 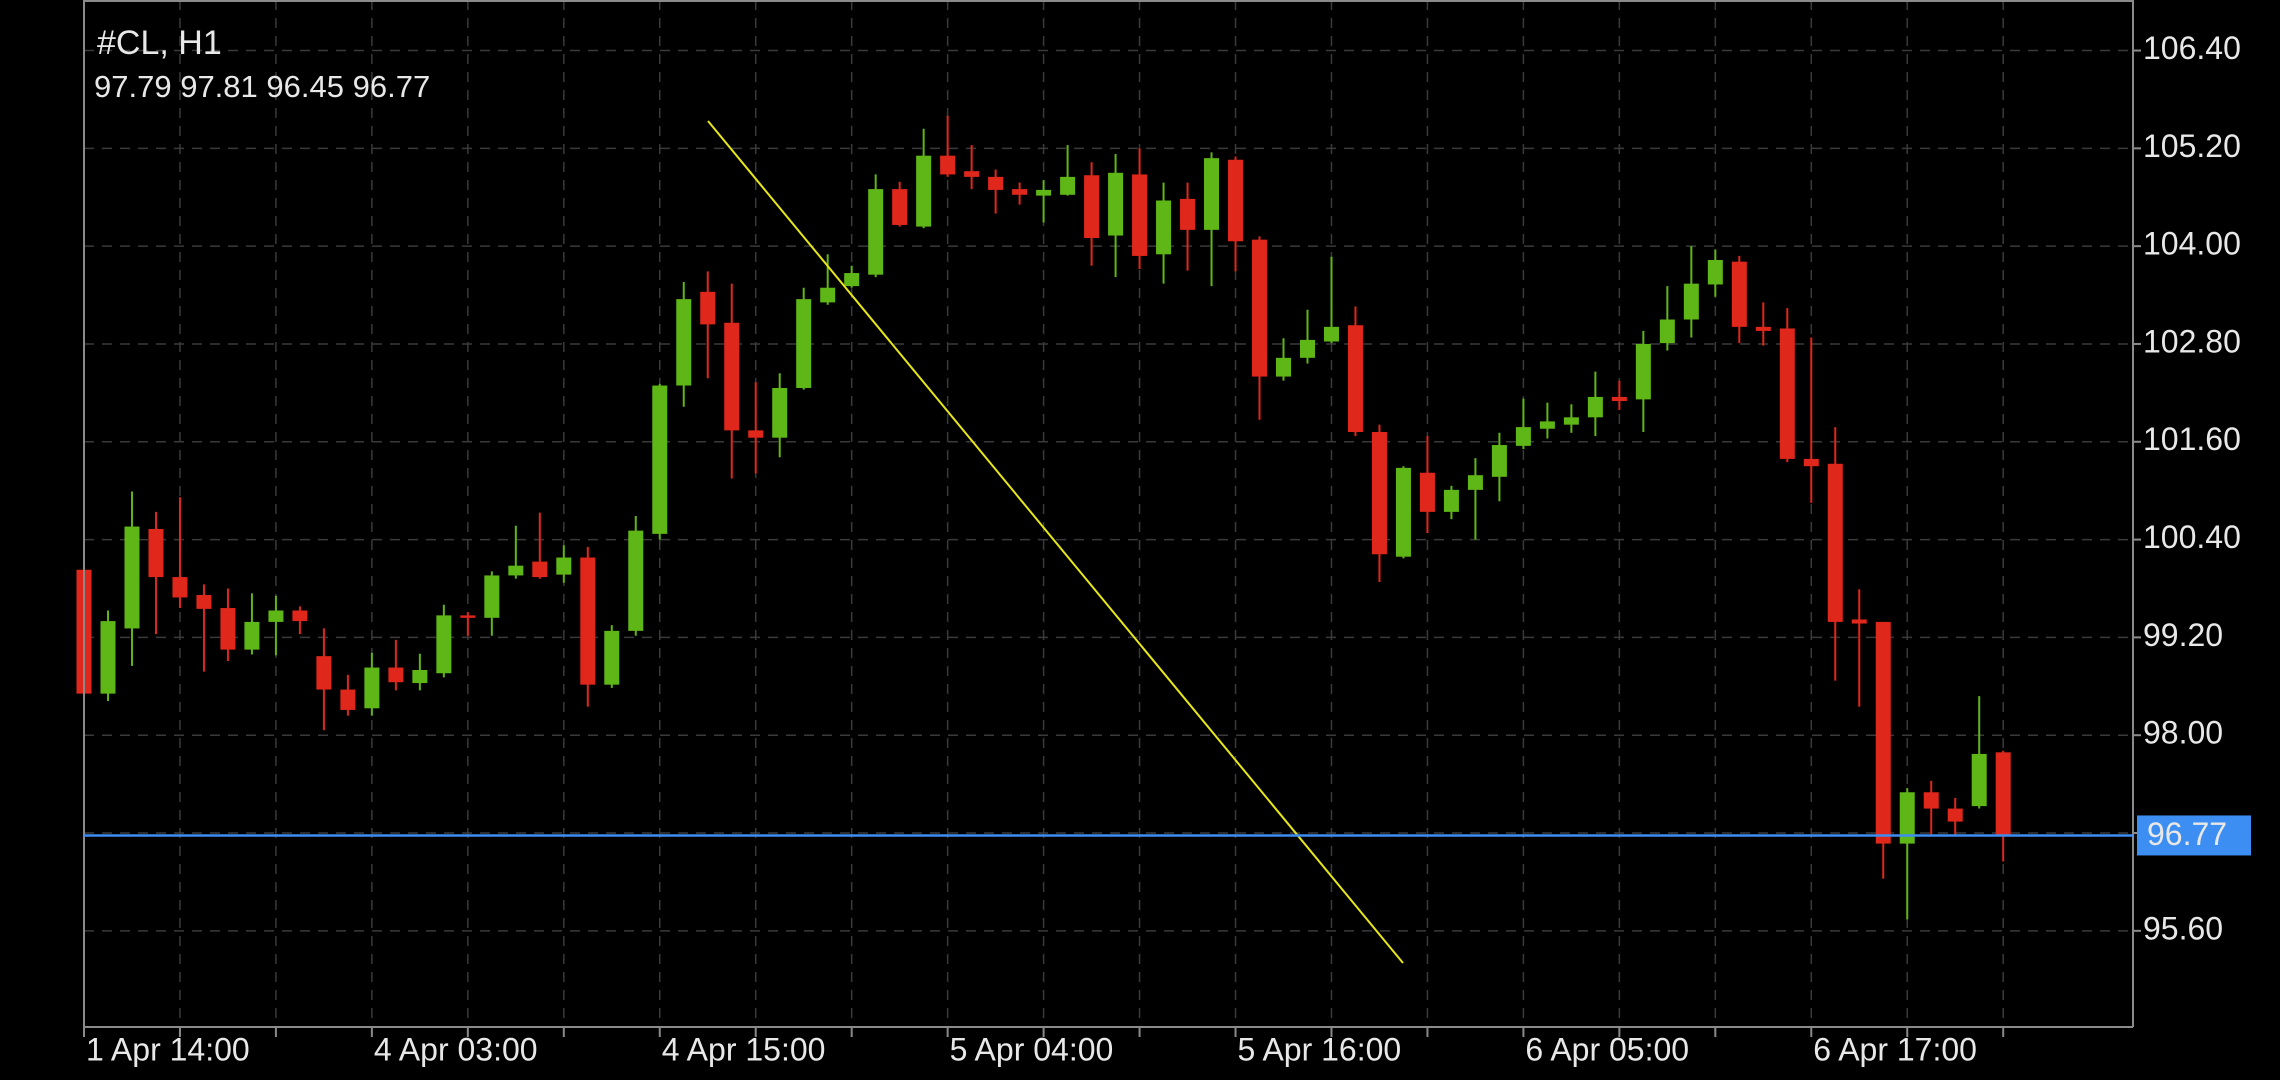 I want to click on y-tick-label: 104.00, so click(x=2192, y=244).